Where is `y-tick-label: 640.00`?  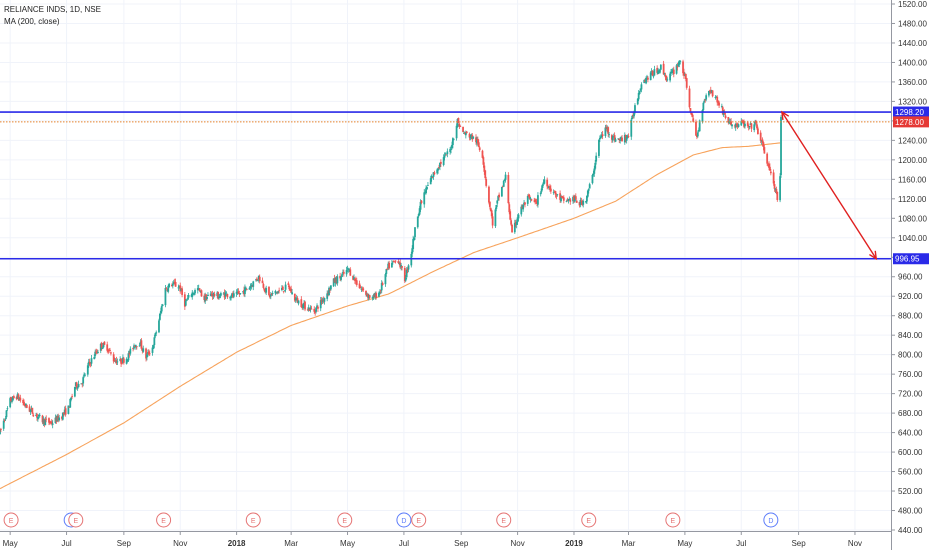 y-tick-label: 640.00 is located at coordinates (910, 433).